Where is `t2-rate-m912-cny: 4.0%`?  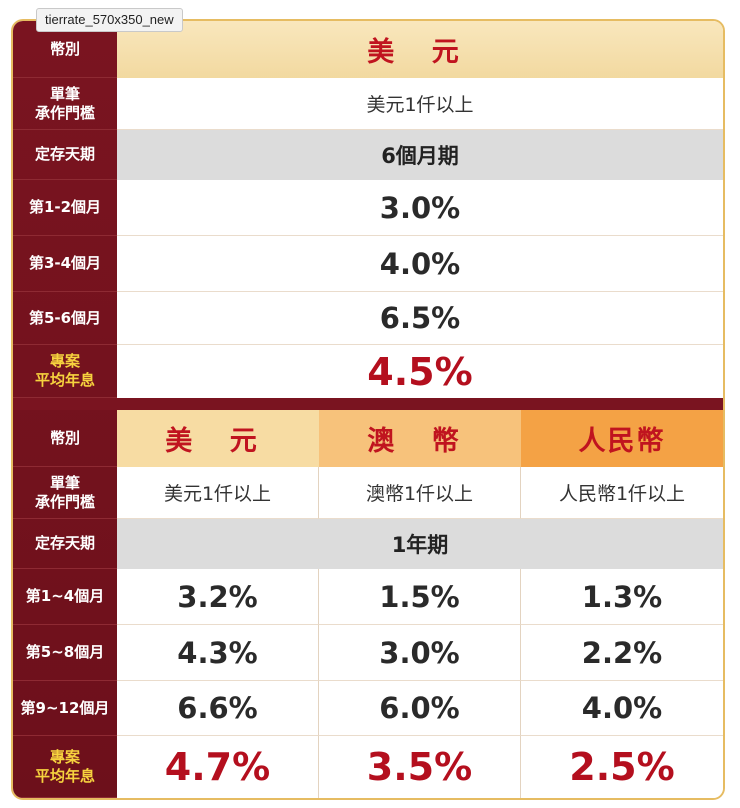
t2-rate-m912-cny: 4.0% is located at coordinates (622, 708).